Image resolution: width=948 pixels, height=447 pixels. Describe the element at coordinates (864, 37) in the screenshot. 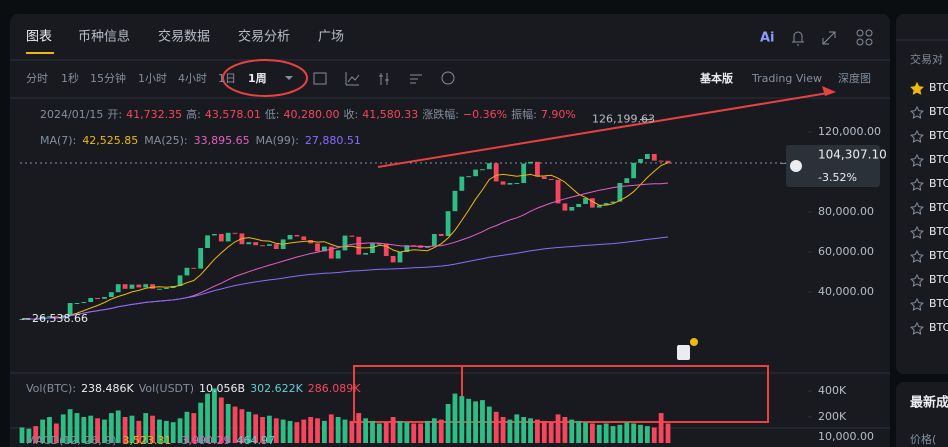

I see `layout-icon` at that location.